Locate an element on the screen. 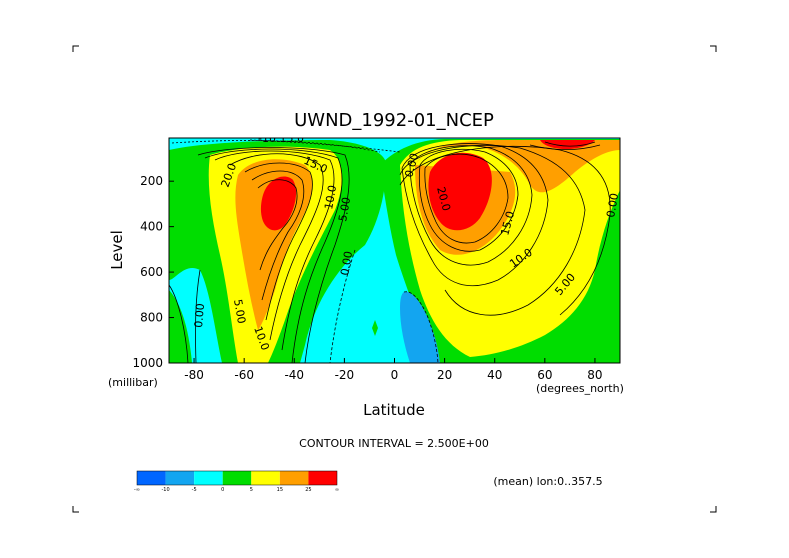 The image size is (789, 558). x-tick-label: -40 is located at coordinates (294, 375).